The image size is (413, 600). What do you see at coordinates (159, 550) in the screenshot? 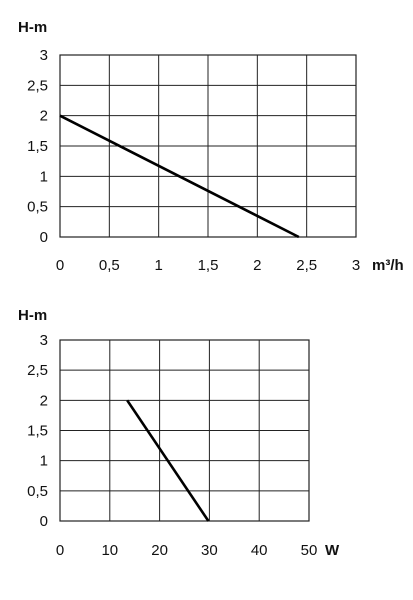
I see `chart2-x-tick-label: 20` at bounding box center [159, 550].